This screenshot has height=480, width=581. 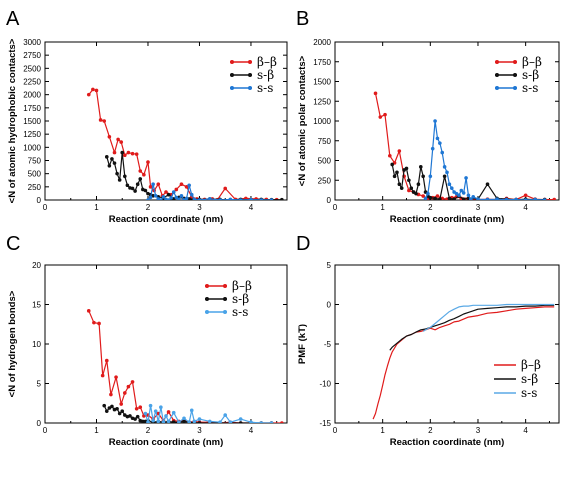 I want to click on x-tick-label: 1, so click(x=382, y=207).